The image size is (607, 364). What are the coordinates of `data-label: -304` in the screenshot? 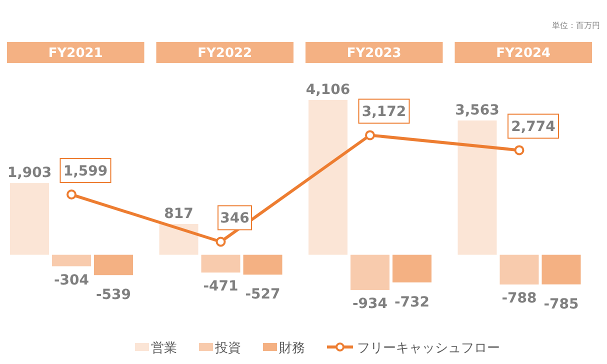 It's located at (72, 280).